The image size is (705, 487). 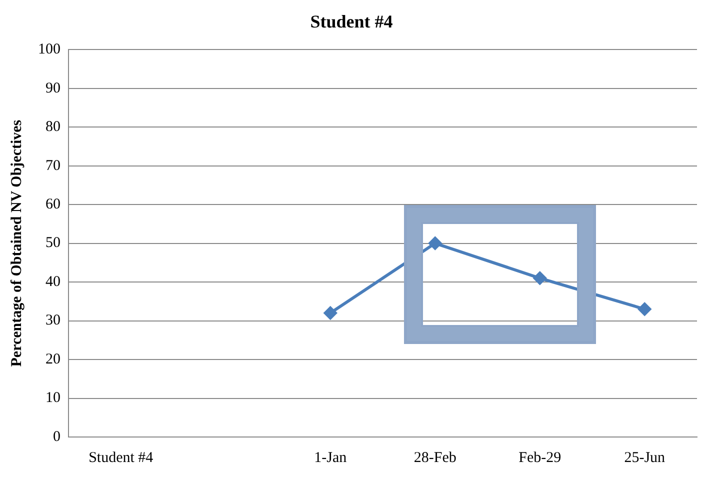 What do you see at coordinates (56, 436) in the screenshot?
I see `y-tick-label: 0` at bounding box center [56, 436].